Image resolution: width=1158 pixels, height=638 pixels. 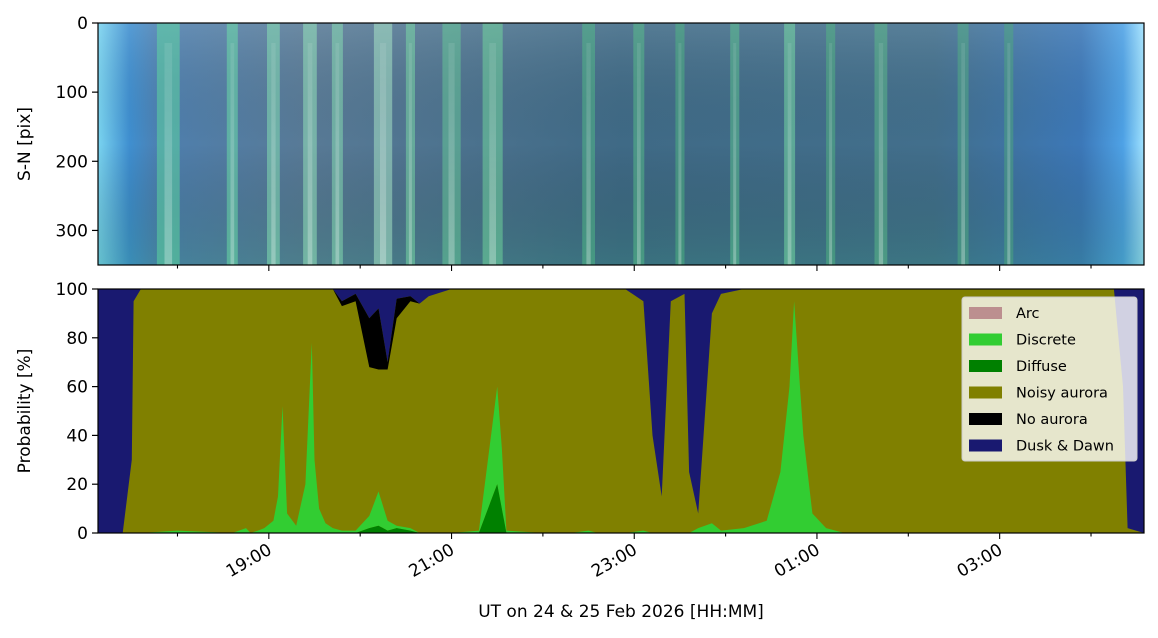 I want to click on probability-x-tick-label: 23:00, so click(x=614, y=561).